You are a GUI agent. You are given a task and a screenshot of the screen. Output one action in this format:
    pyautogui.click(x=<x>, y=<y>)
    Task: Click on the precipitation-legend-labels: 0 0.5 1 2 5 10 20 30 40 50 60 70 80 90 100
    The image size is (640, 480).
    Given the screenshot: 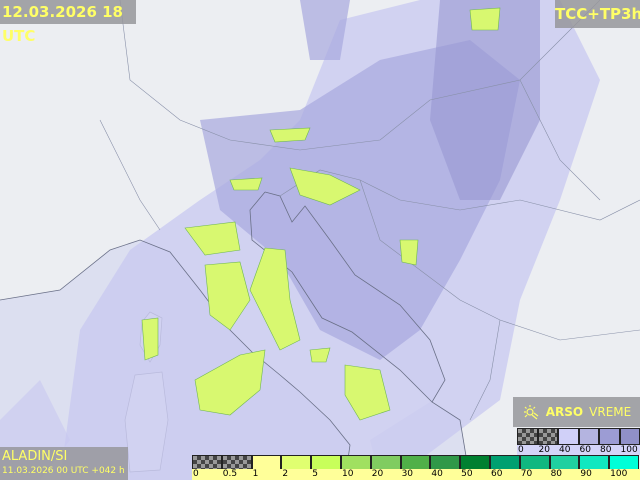 What is the action you would take?
    pyautogui.click(x=416, y=474)
    